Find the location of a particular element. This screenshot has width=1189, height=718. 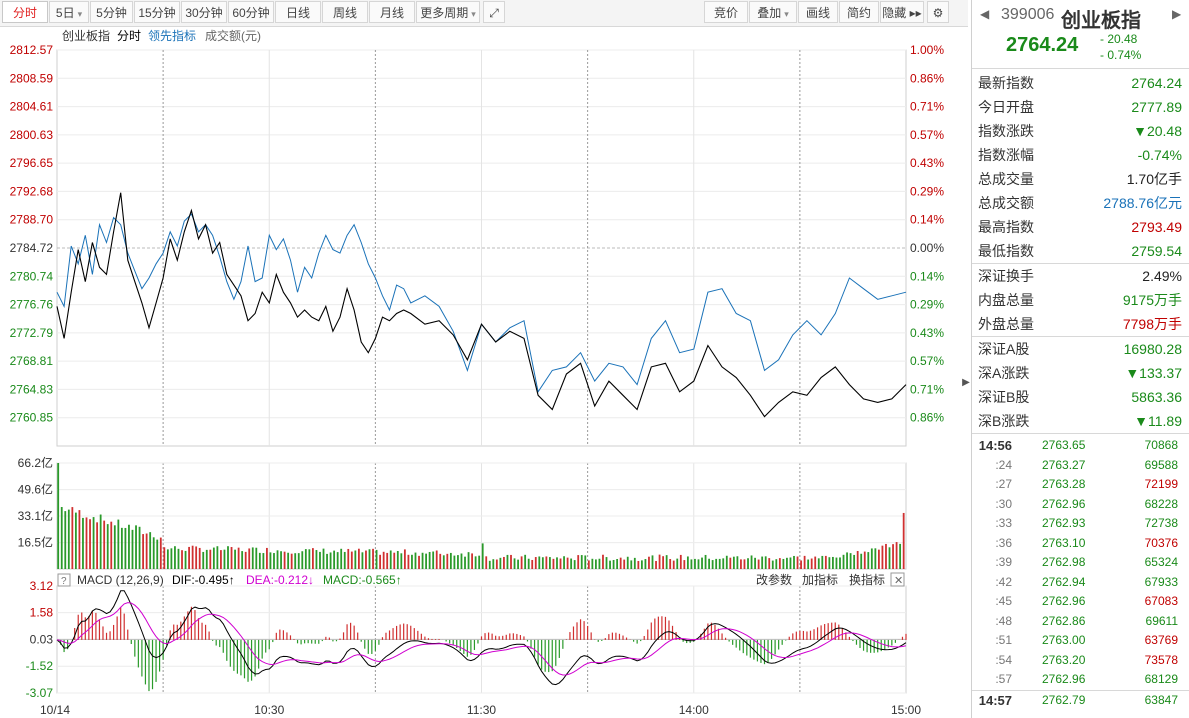

pct-tick-label: 0.14% is located at coordinates (927, 276).